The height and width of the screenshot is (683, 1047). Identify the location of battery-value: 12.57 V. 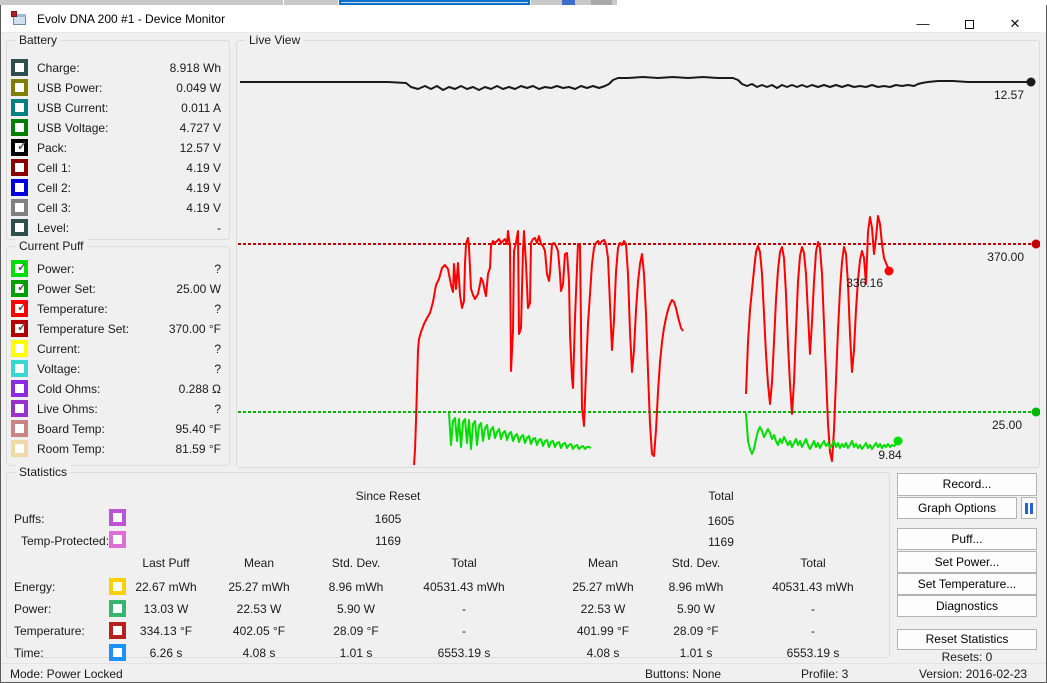
(200, 148).